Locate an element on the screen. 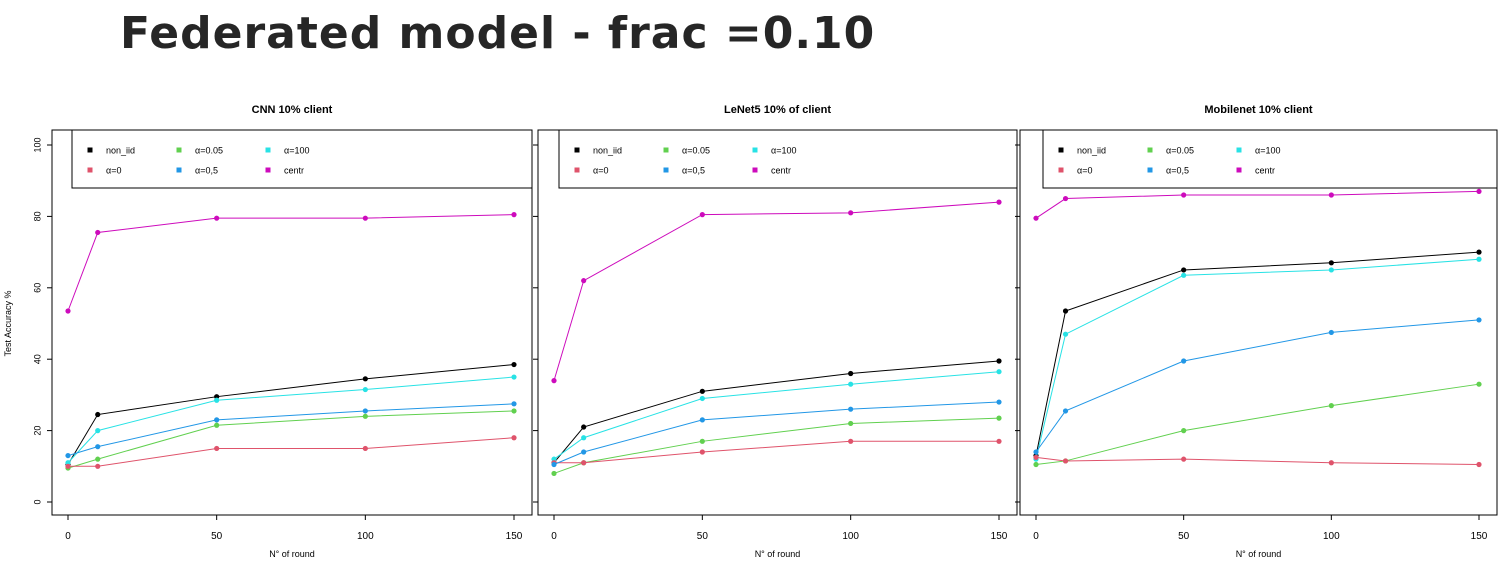 This screenshot has height=571, width=1505. chart-title: LeNet5 10% of client is located at coordinates (777, 110).